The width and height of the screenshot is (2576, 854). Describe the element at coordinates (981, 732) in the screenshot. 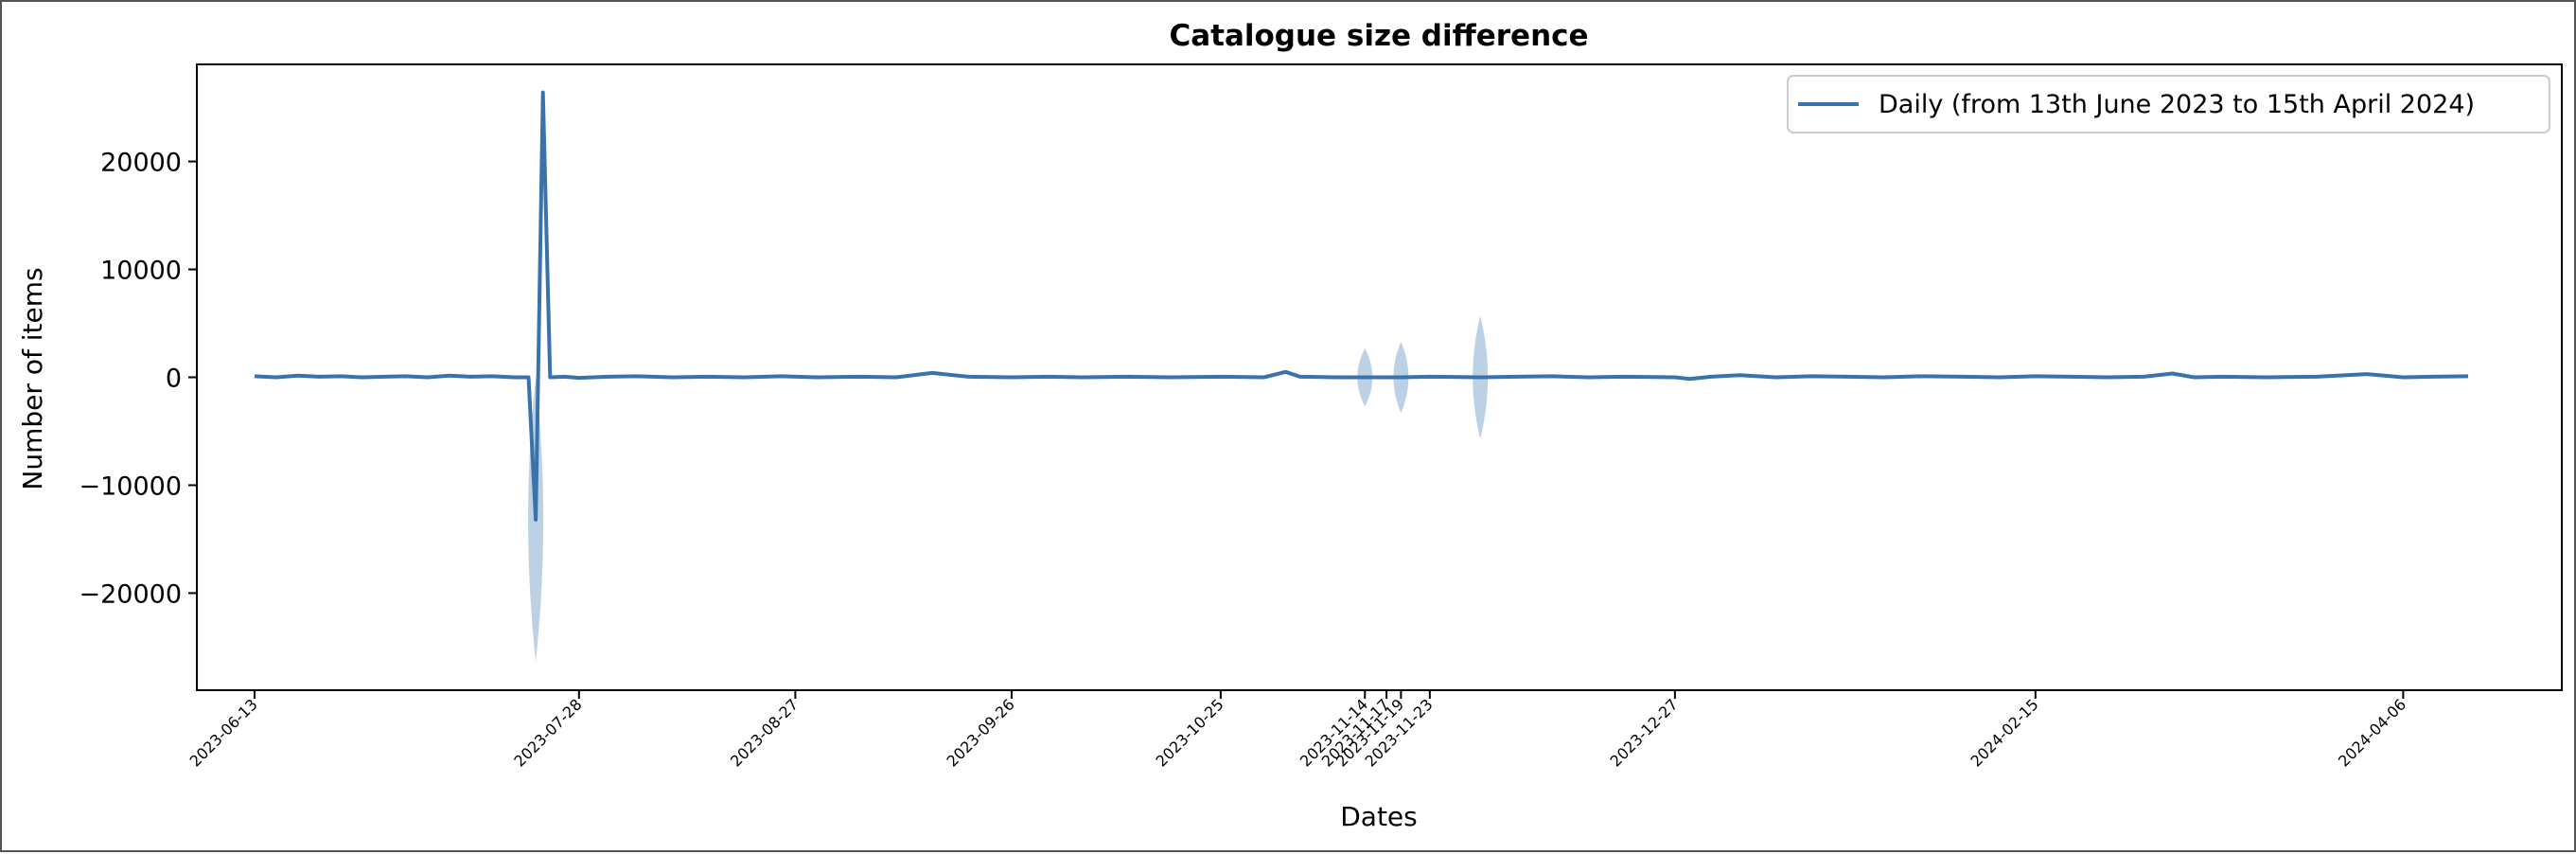

I see `x-tick-label: 2023-09-26` at that location.